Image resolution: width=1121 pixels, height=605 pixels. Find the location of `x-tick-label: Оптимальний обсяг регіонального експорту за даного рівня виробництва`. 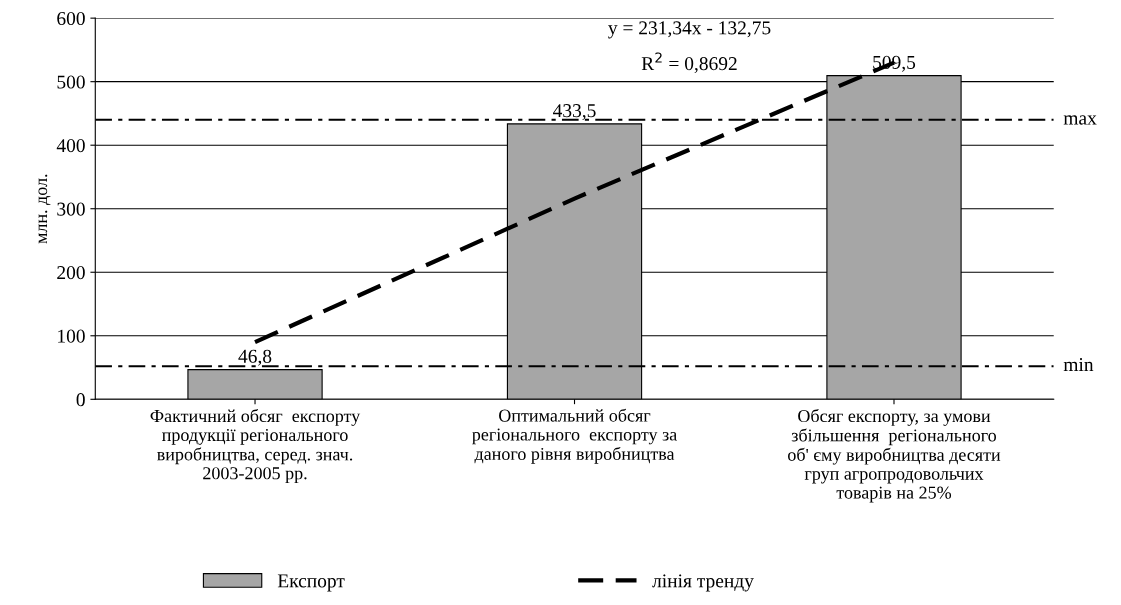

x-tick-label: Оптимальний обсяг регіонального експорту за даного рівня виробництва is located at coordinates (574, 436).